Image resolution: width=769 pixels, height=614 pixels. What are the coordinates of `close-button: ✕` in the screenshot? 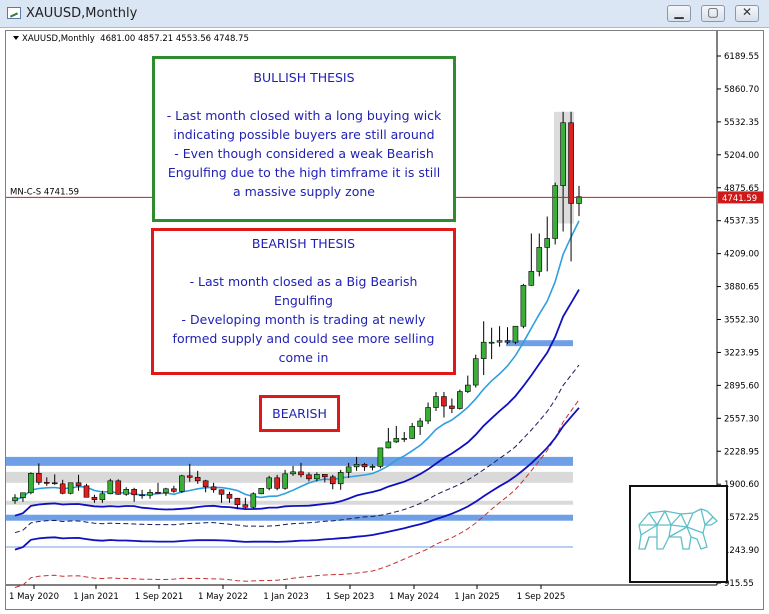 It's located at (747, 13).